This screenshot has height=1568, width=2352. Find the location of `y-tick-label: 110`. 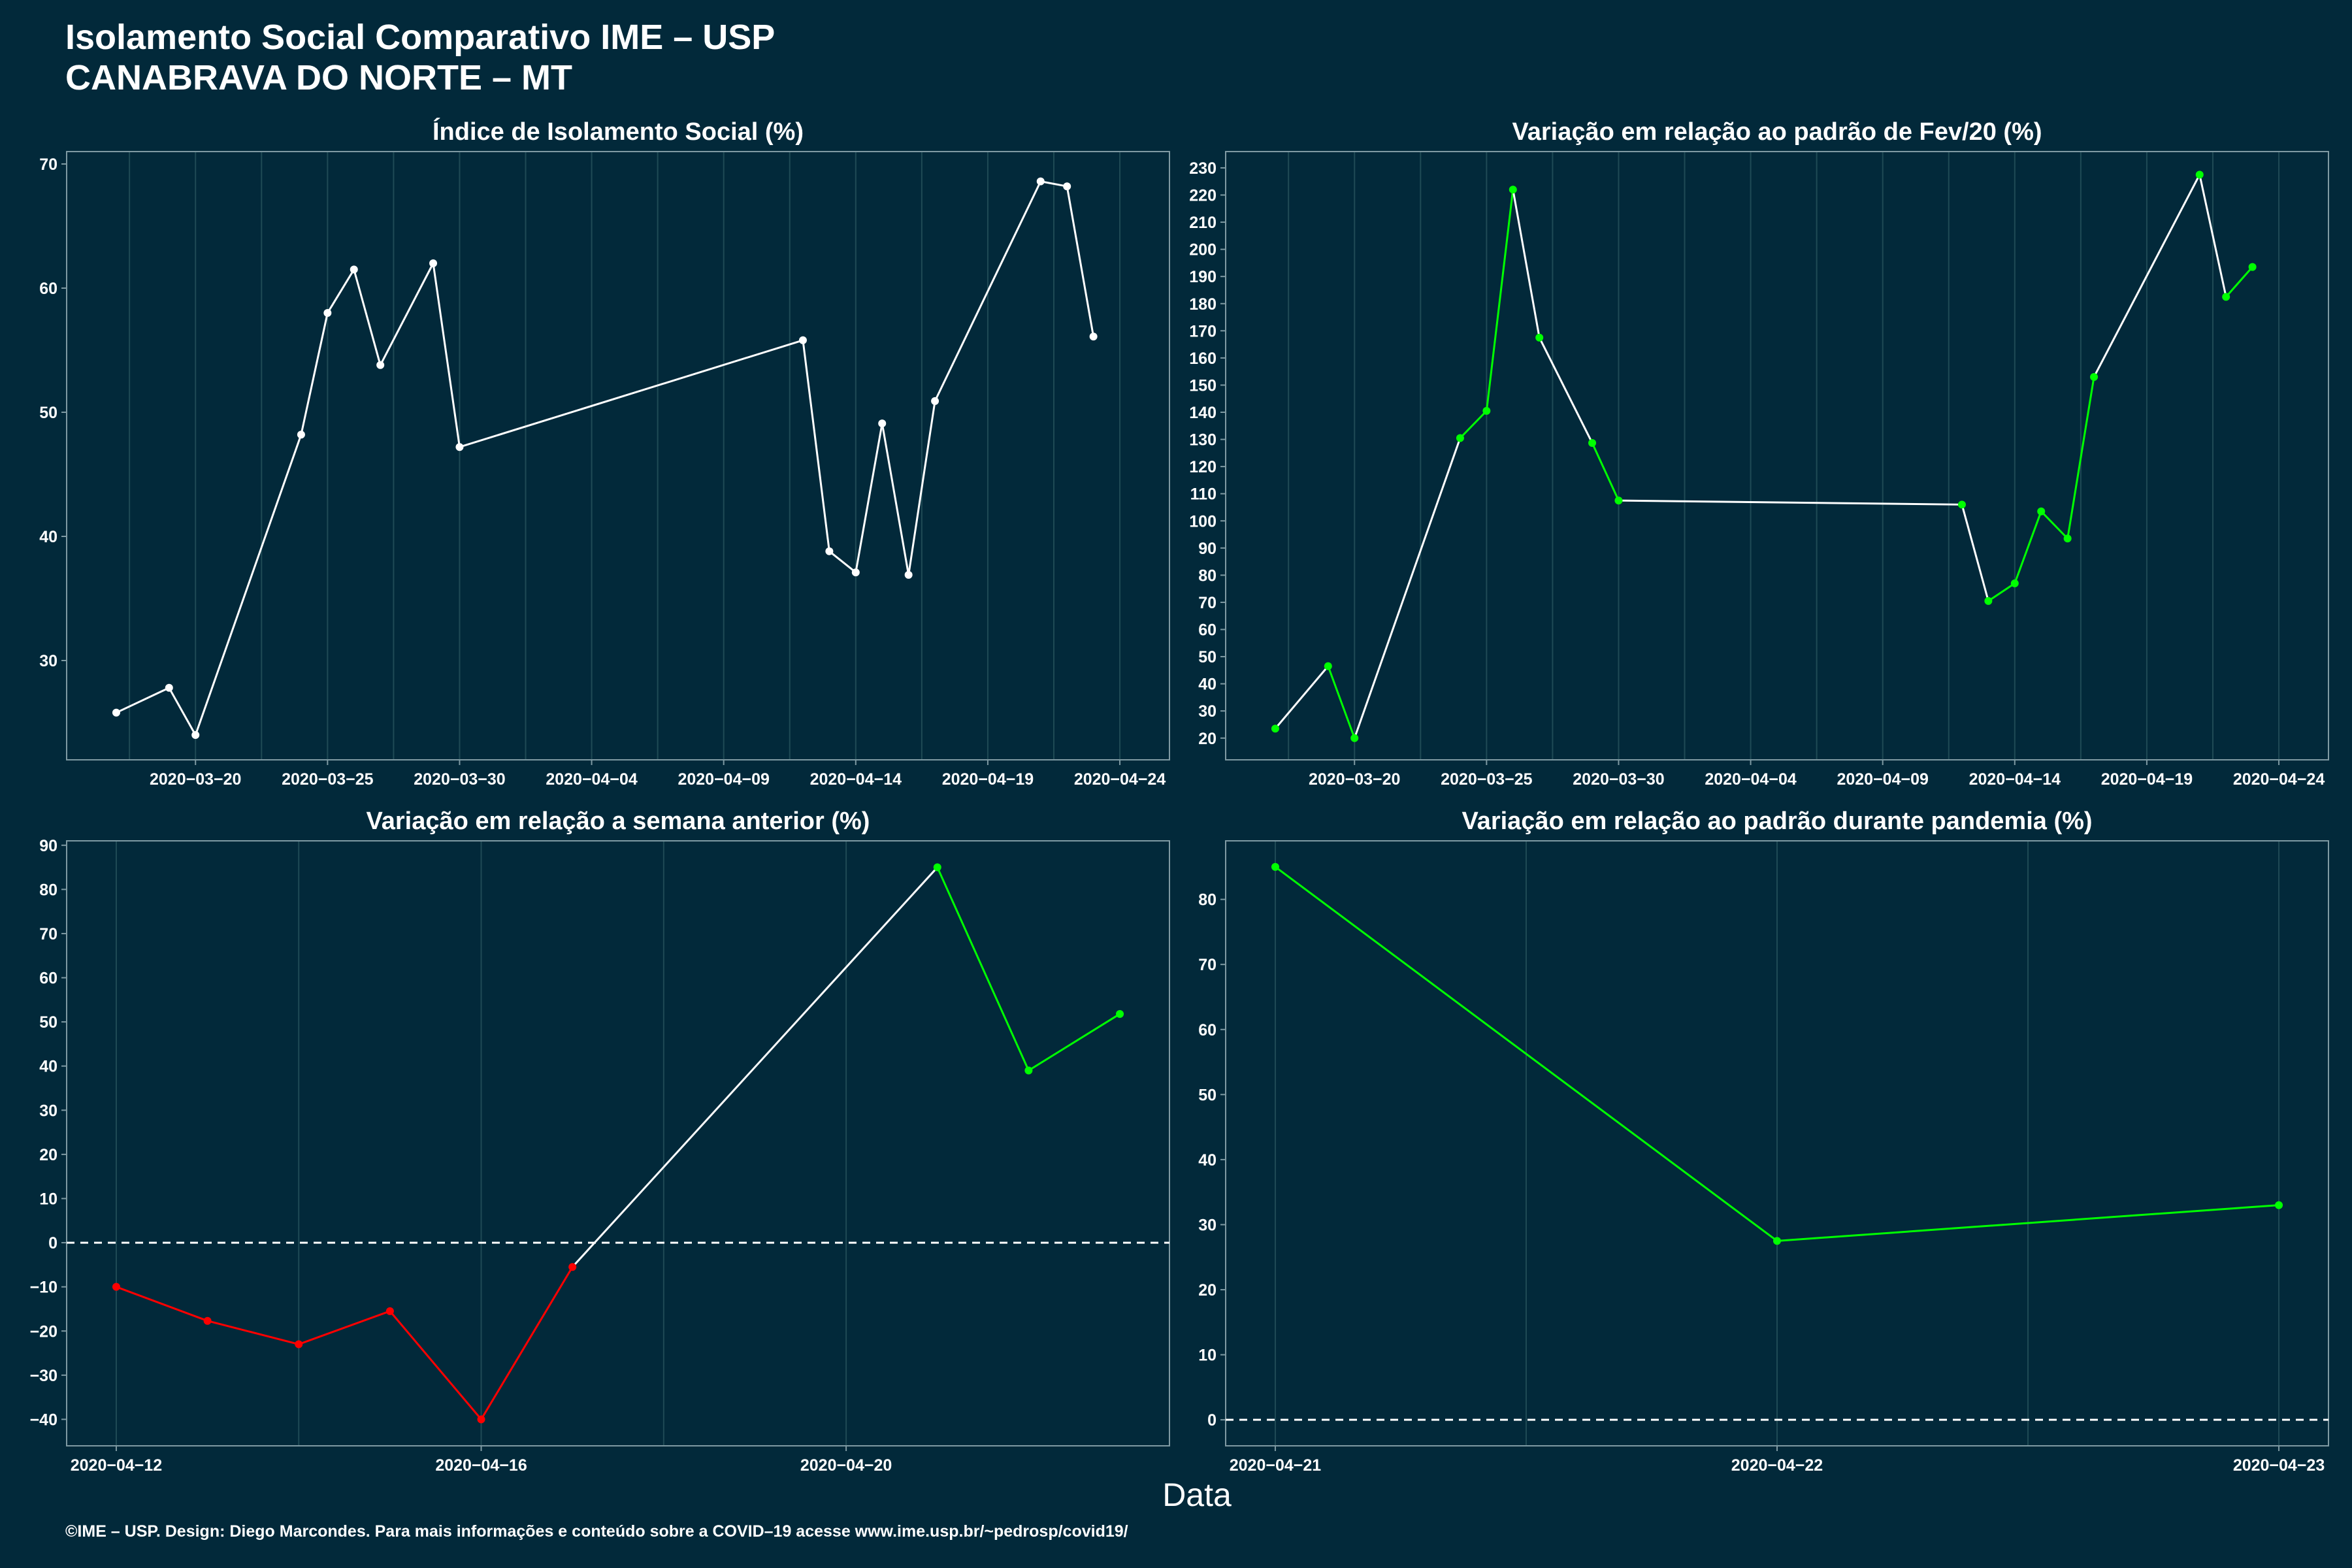

y-tick-label: 110 is located at coordinates (1203, 494).